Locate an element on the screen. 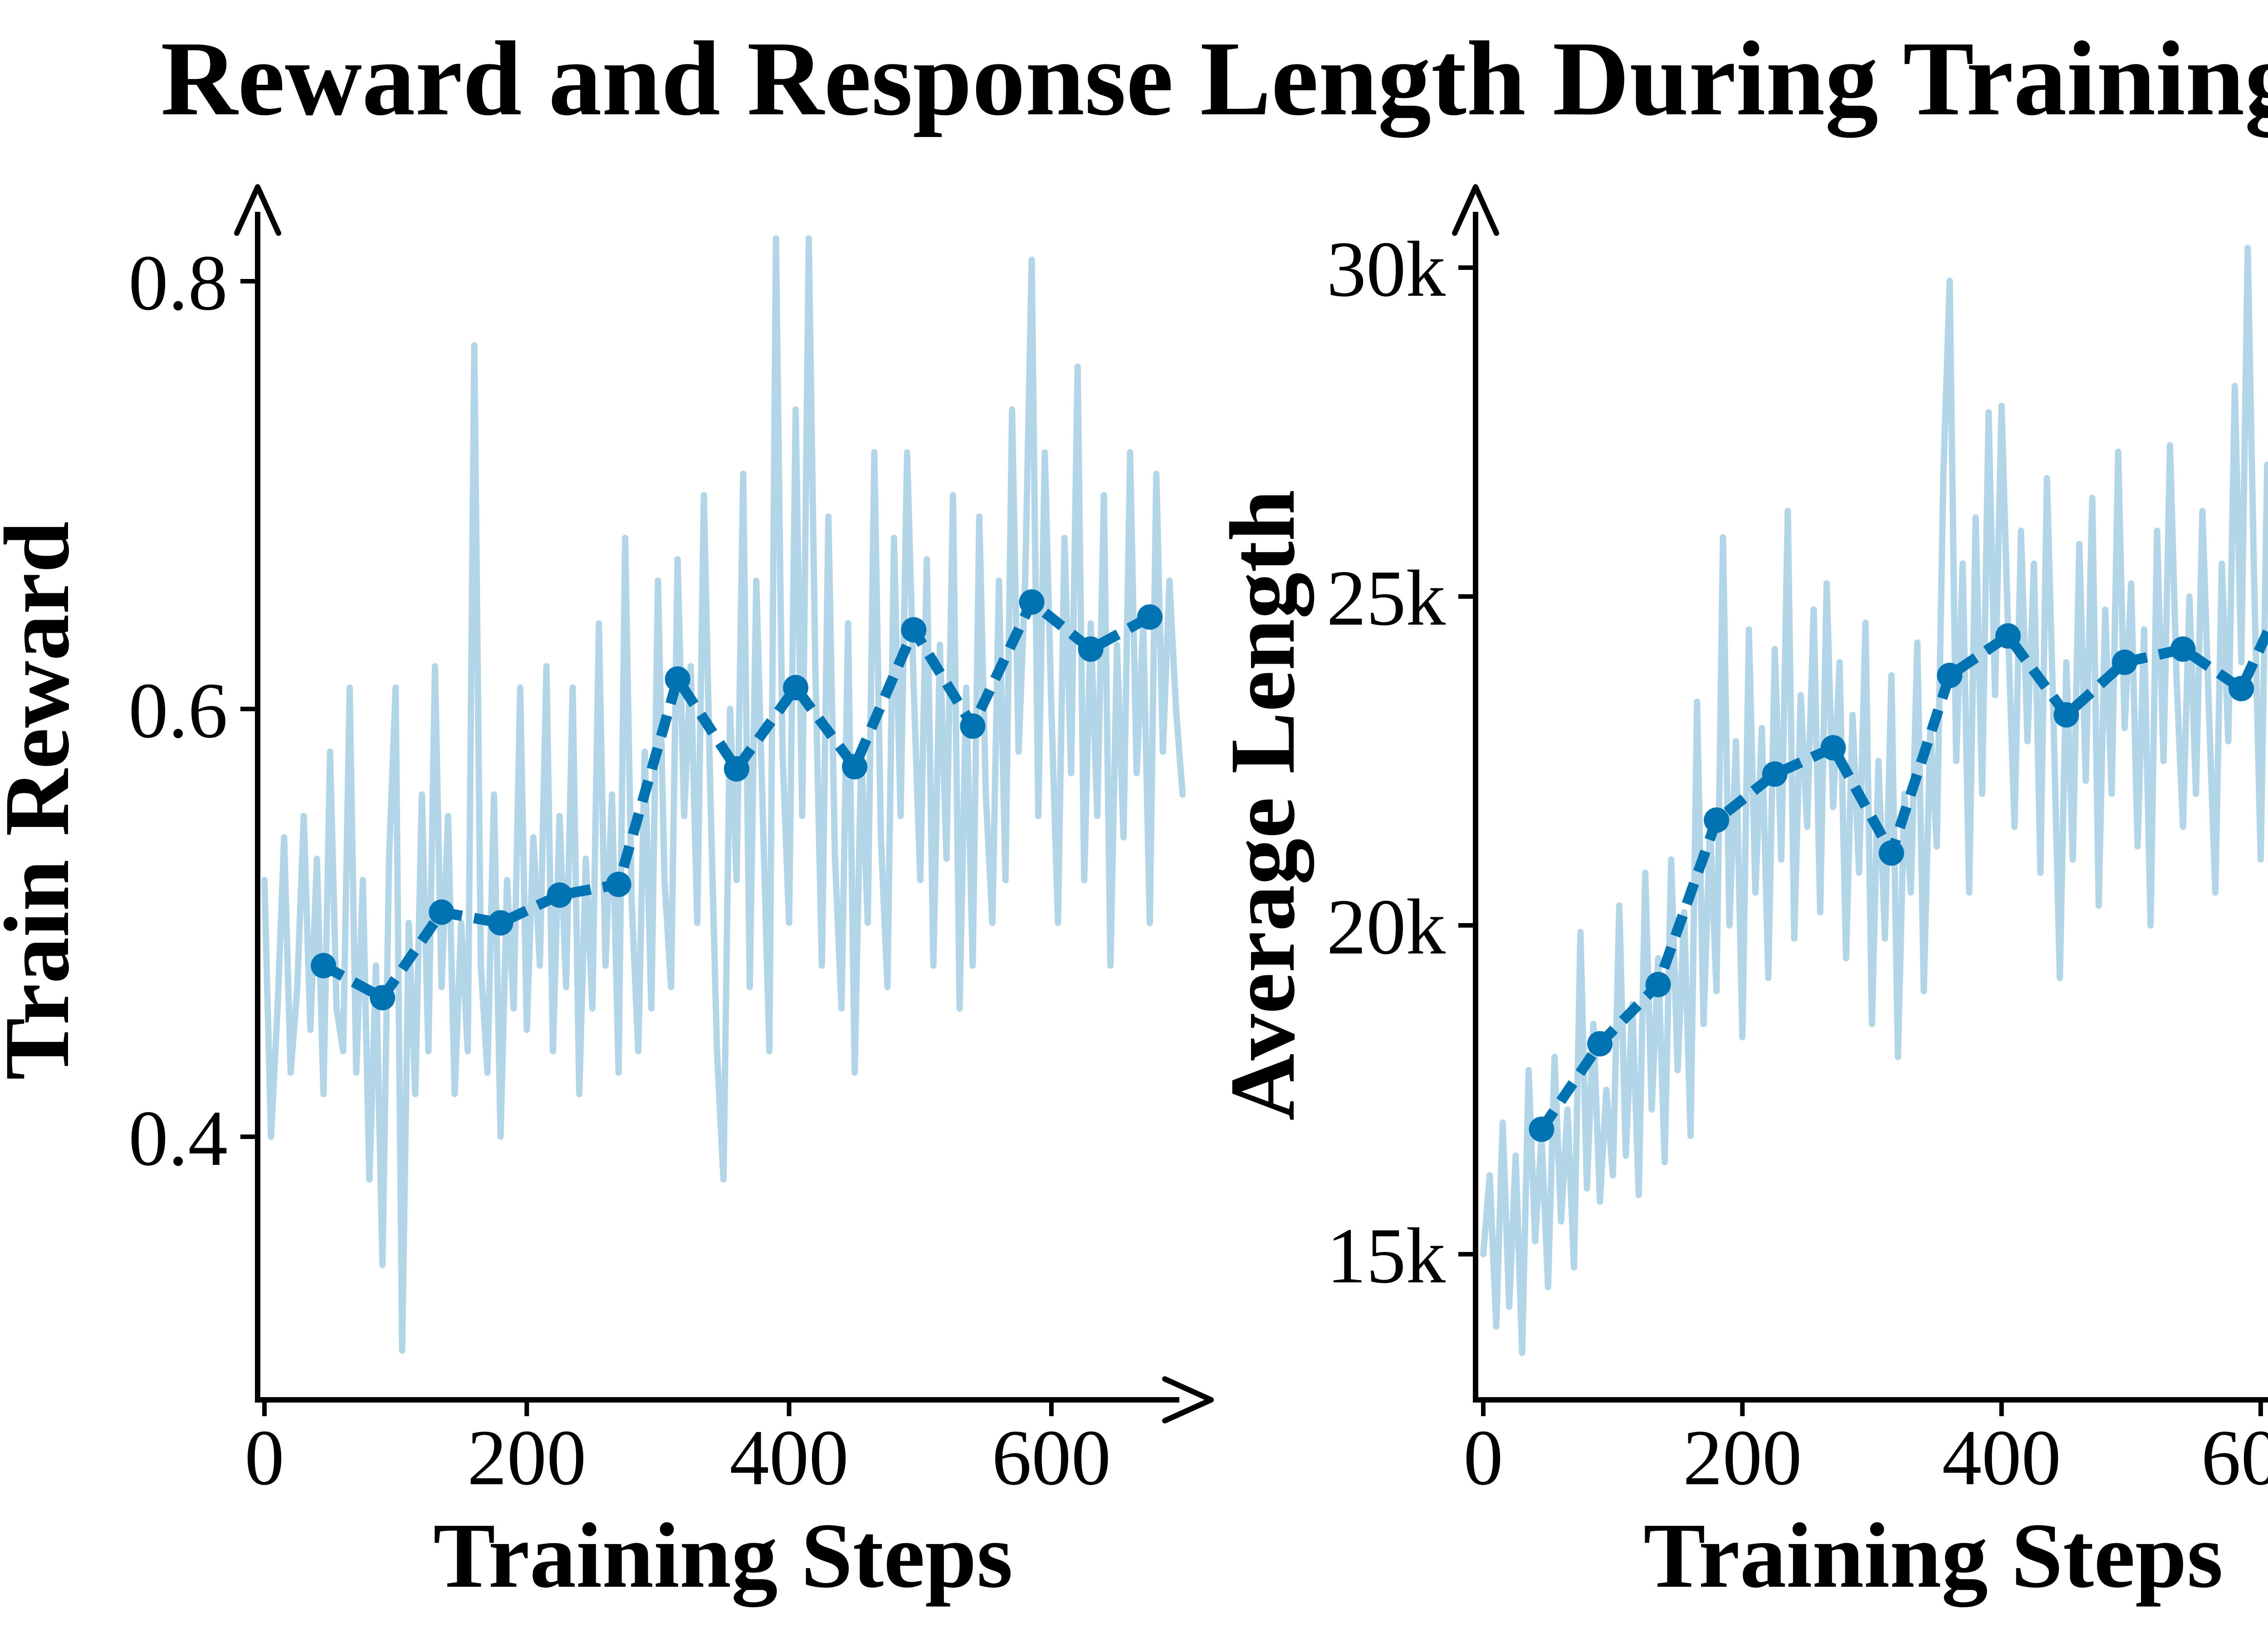 This screenshot has width=2268, height=1633. y-tick-label: 25k is located at coordinates (1387, 598).